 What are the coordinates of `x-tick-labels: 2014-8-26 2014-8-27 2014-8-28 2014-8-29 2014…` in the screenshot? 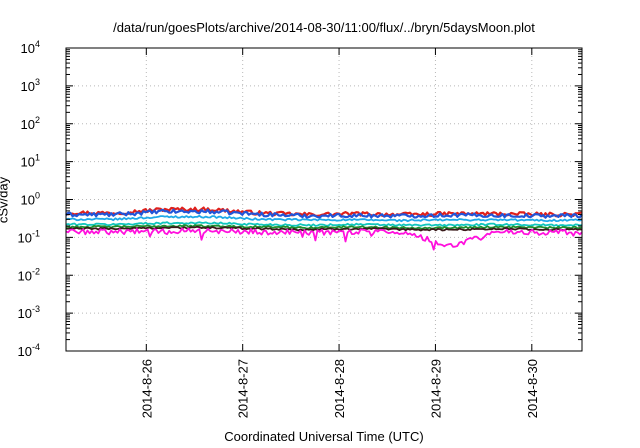 It's located at (339, 388).